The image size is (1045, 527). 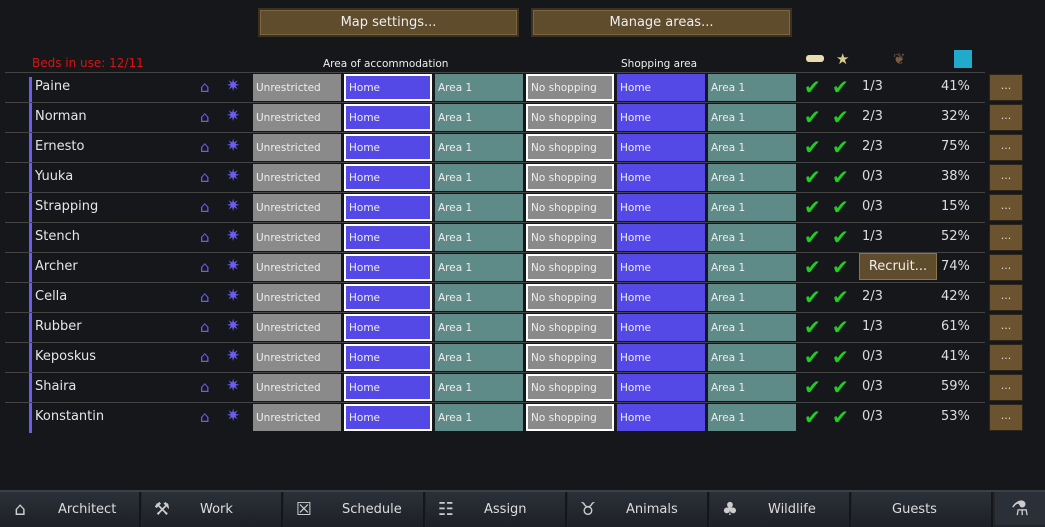 I want to click on pawn-name: Rubber, so click(x=58, y=326).